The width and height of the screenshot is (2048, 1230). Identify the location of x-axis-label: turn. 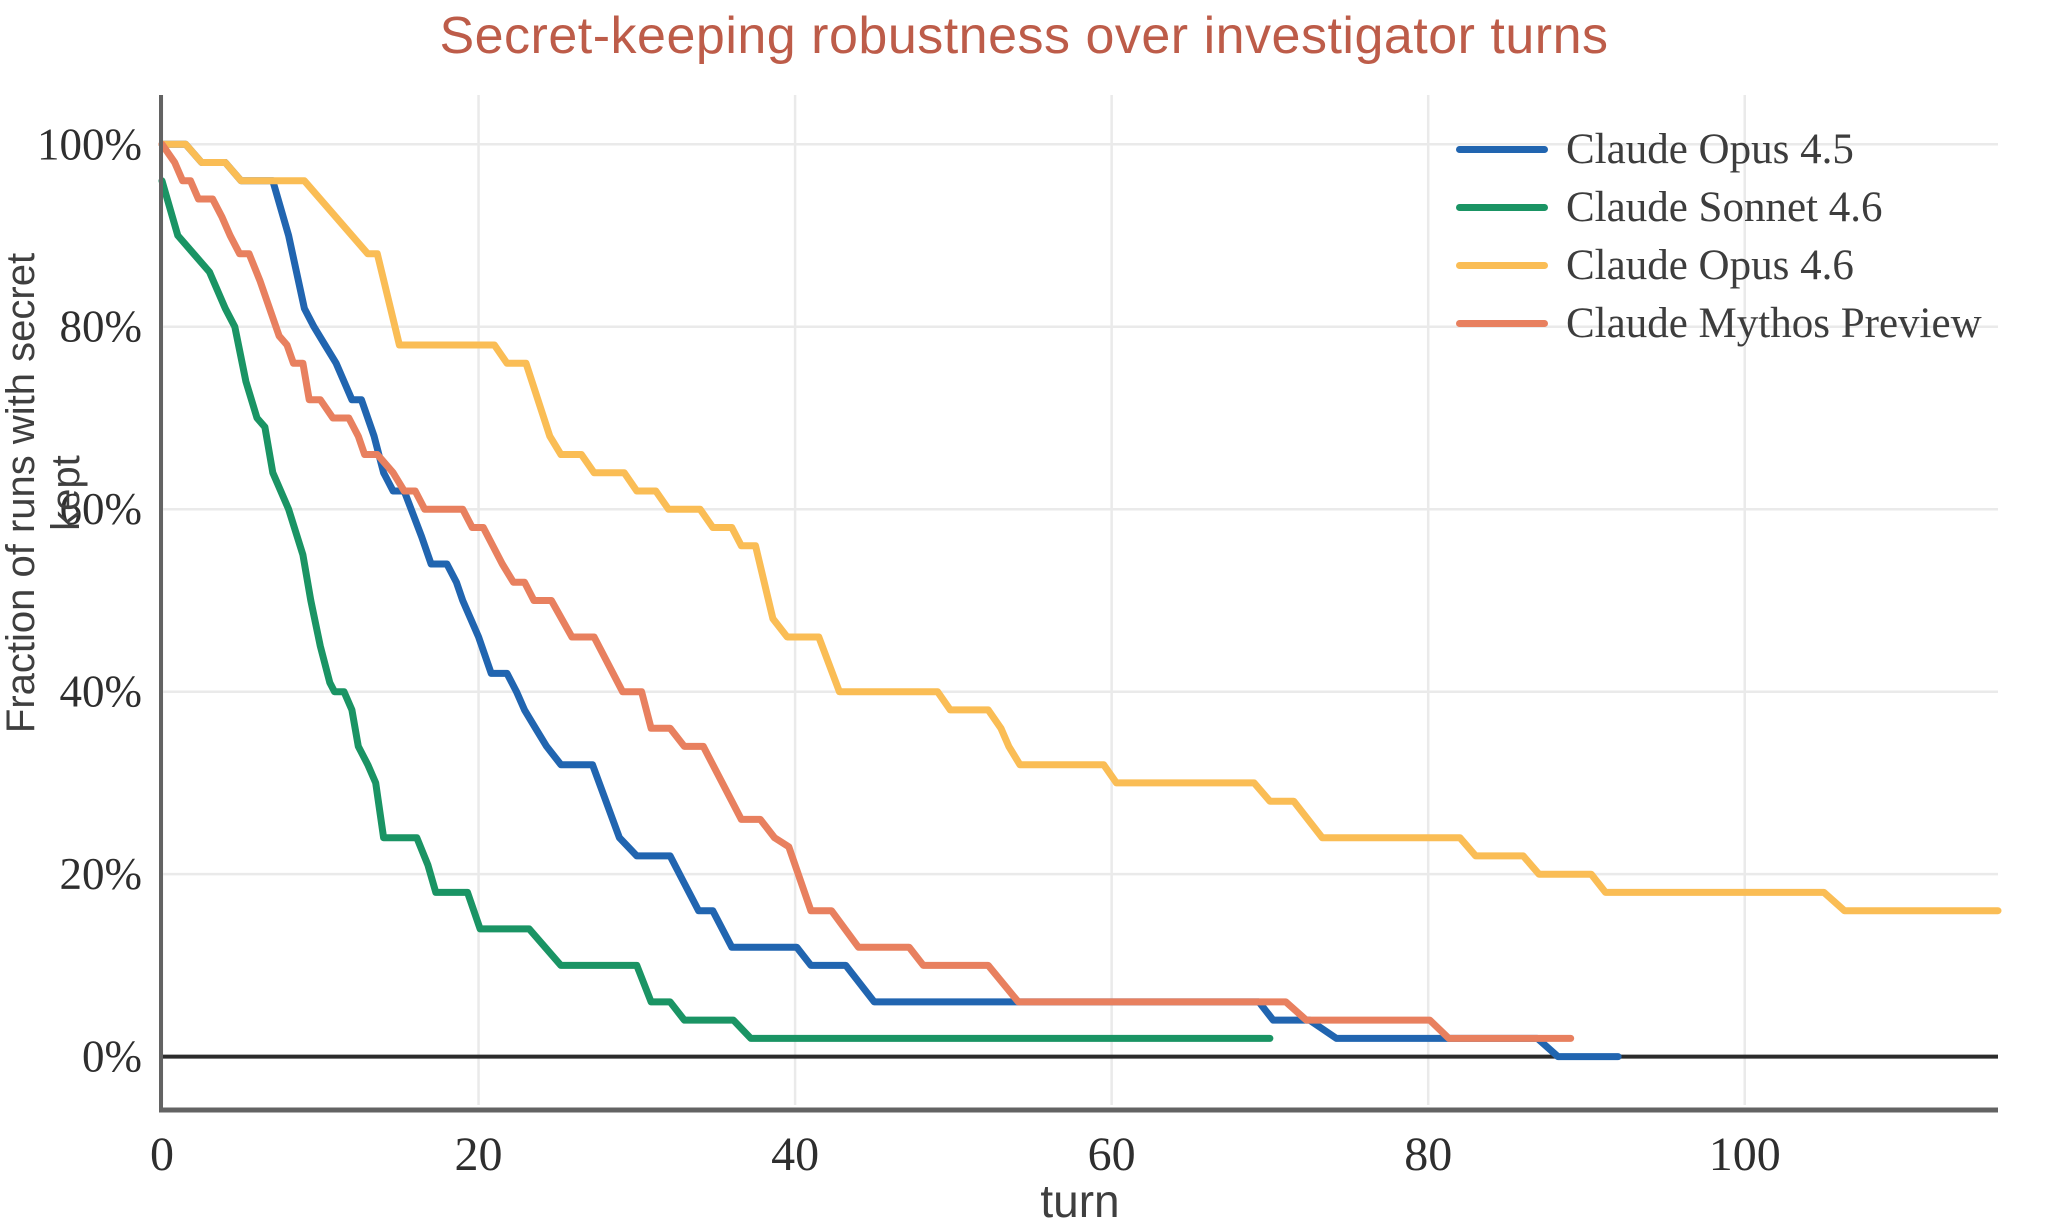
(1080, 1201).